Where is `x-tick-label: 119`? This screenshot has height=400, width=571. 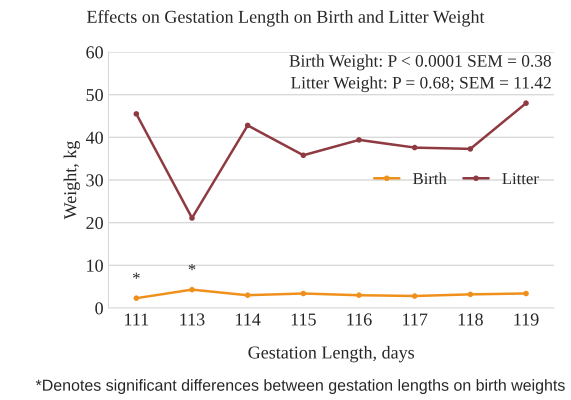
x-tick-label: 119 is located at coordinates (526, 319).